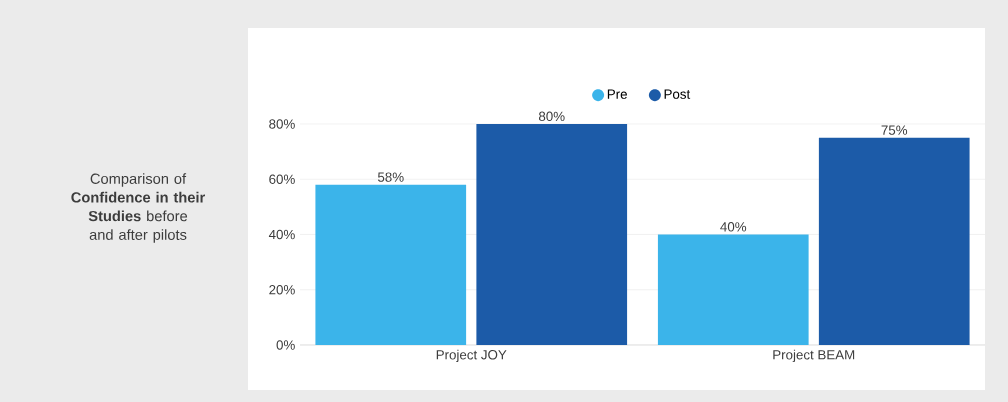 This screenshot has width=1008, height=402. What do you see at coordinates (138, 208) in the screenshot?
I see `text: Comparison of Confidence in their Studies before and after pilots` at bounding box center [138, 208].